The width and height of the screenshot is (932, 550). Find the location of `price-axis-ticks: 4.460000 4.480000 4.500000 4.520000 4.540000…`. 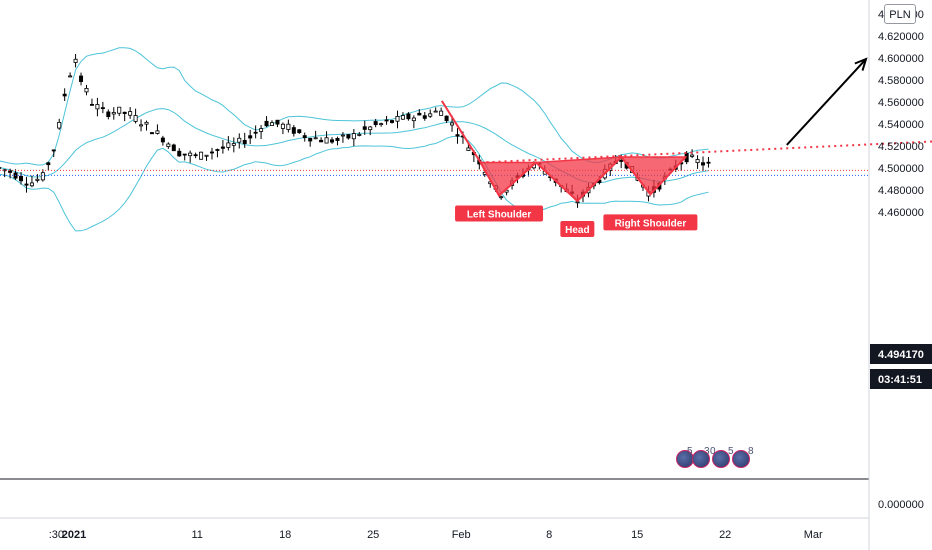

price-axis-ticks: 4.460000 4.480000 4.500000 4.520000 4.540000… is located at coordinates (901, 114).